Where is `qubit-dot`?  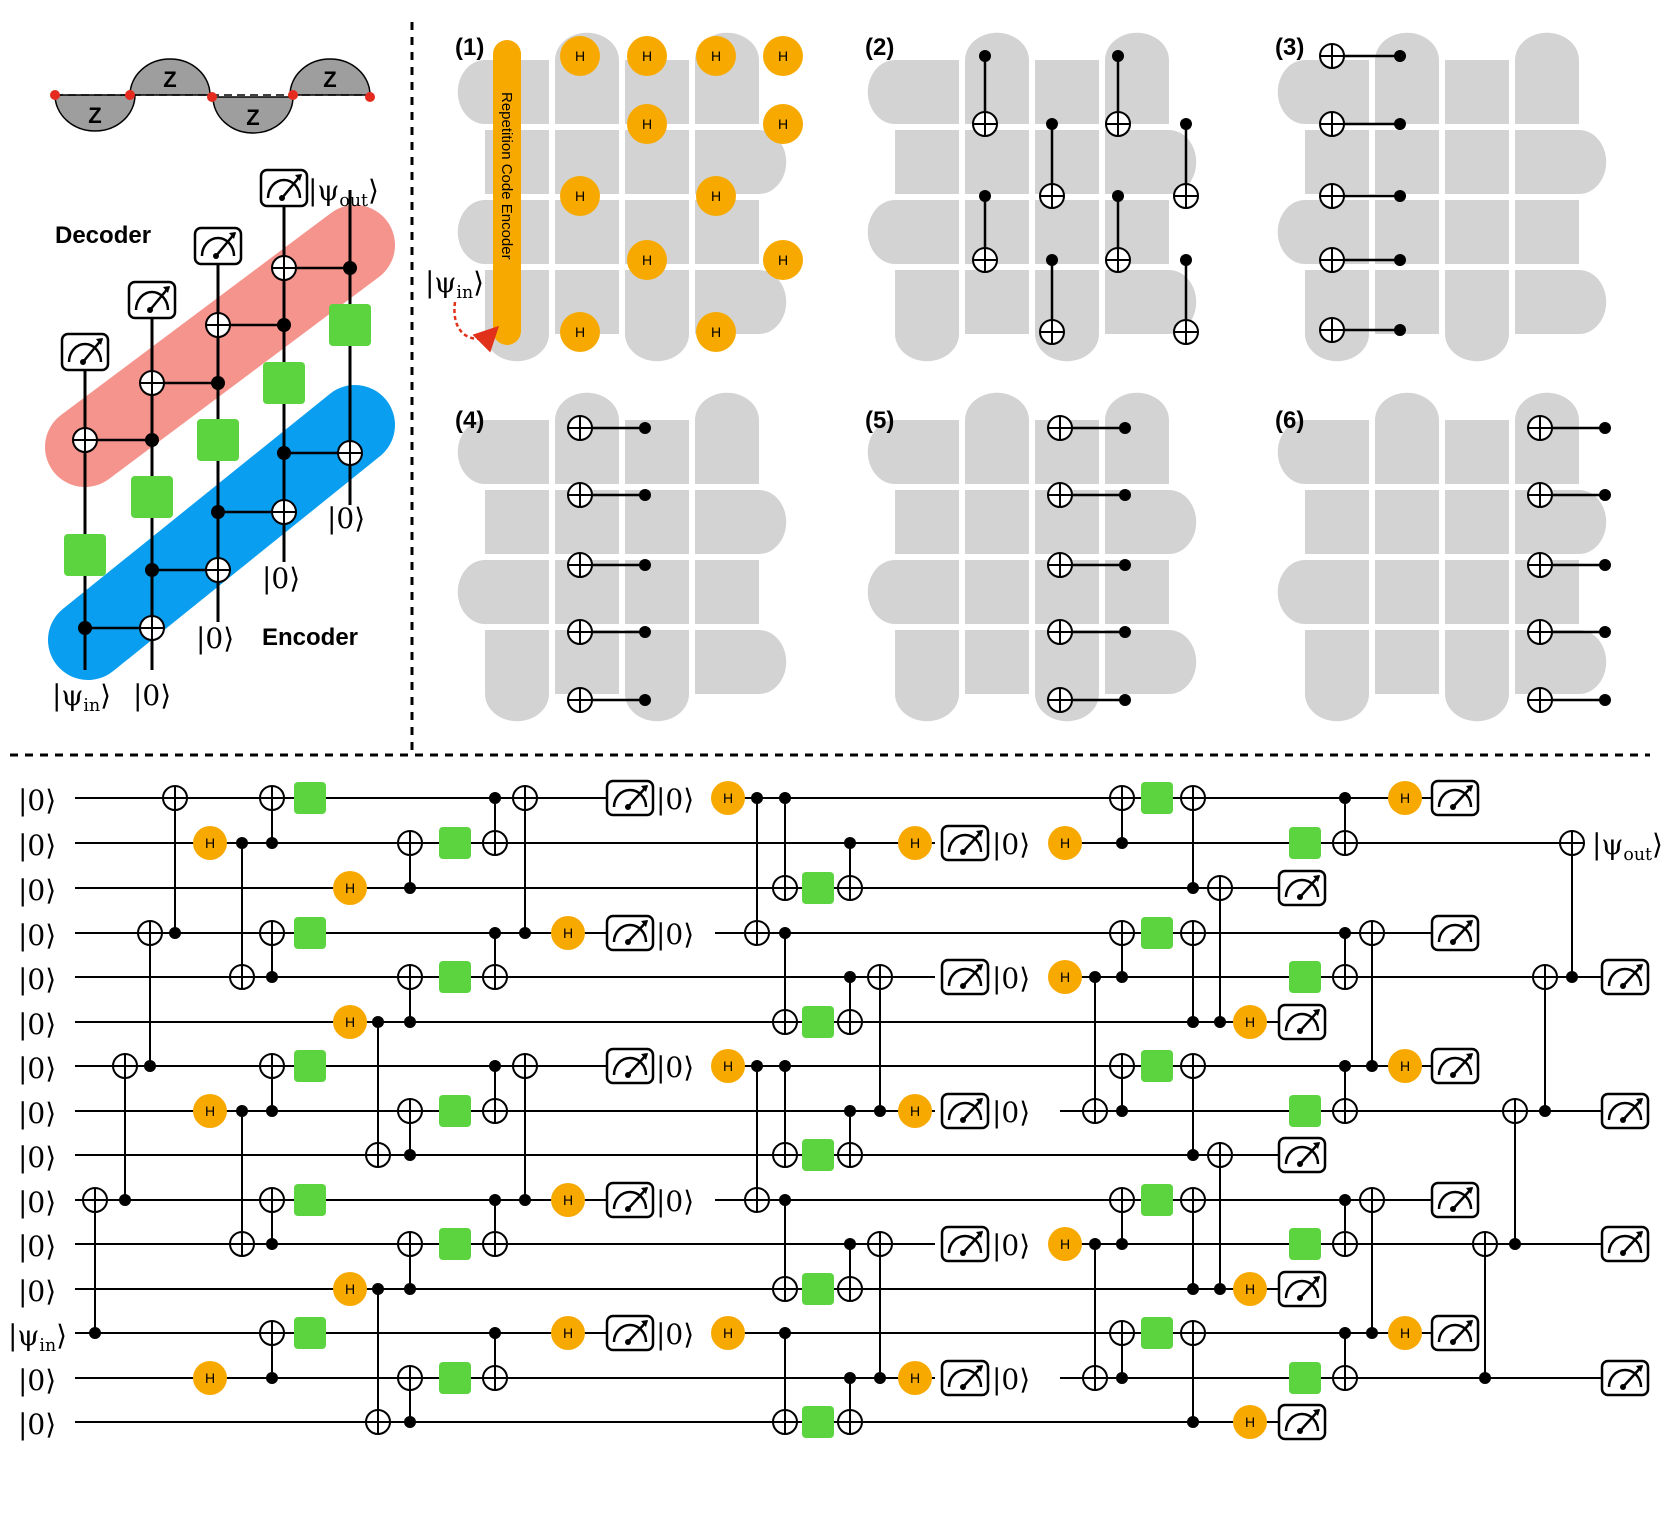
qubit-dot is located at coordinates (370, 97).